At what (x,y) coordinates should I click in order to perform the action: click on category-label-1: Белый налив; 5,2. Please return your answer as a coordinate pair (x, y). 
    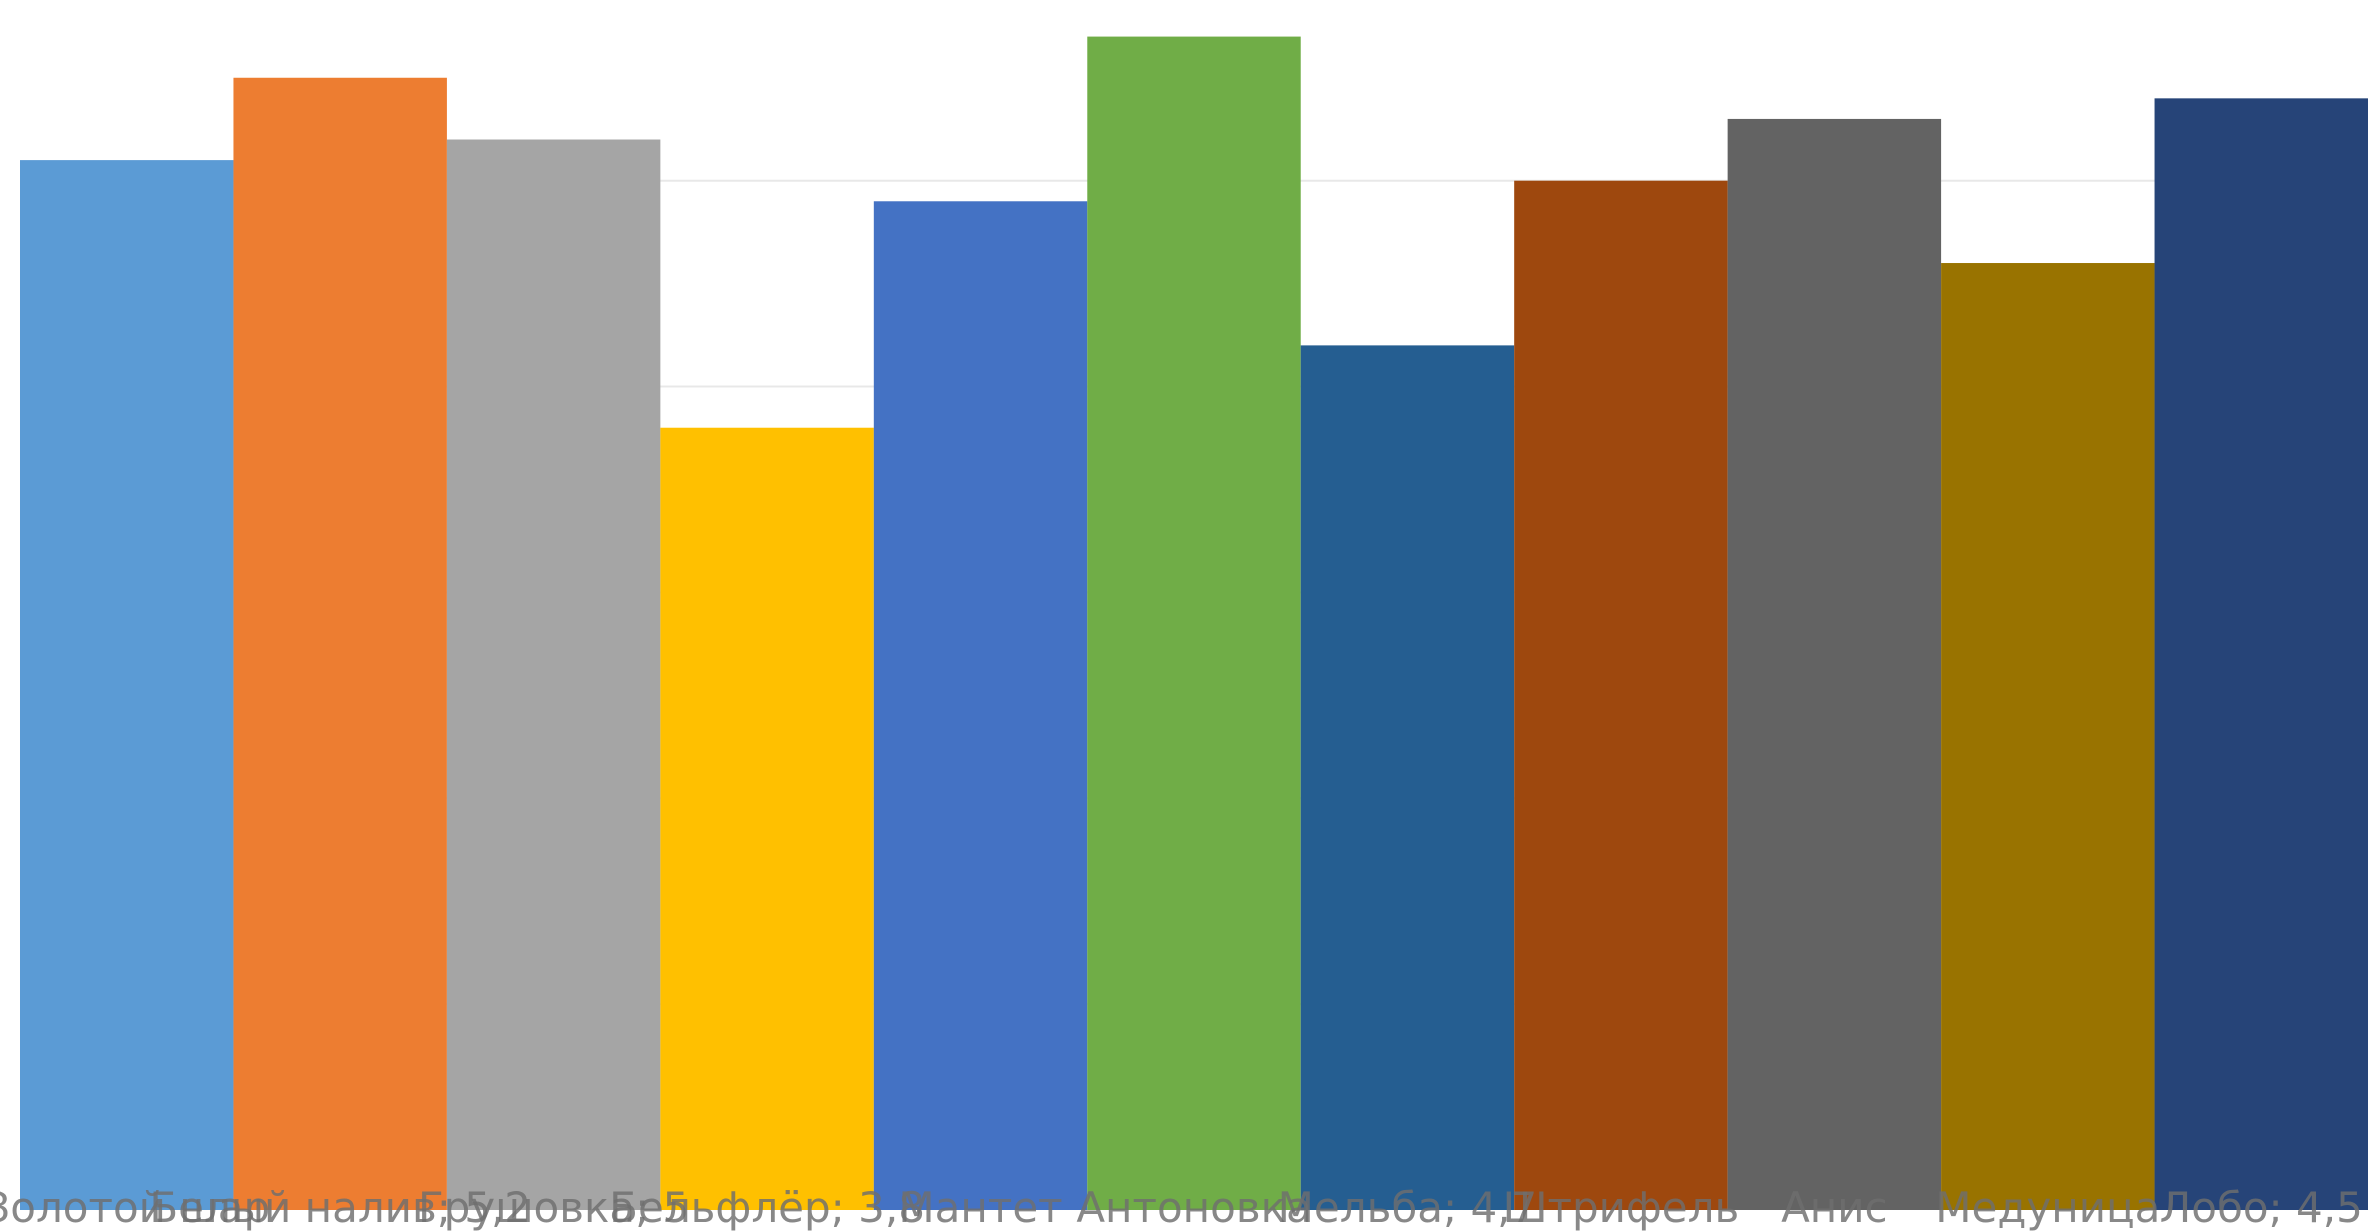
    Looking at the image, I should click on (340, 1207).